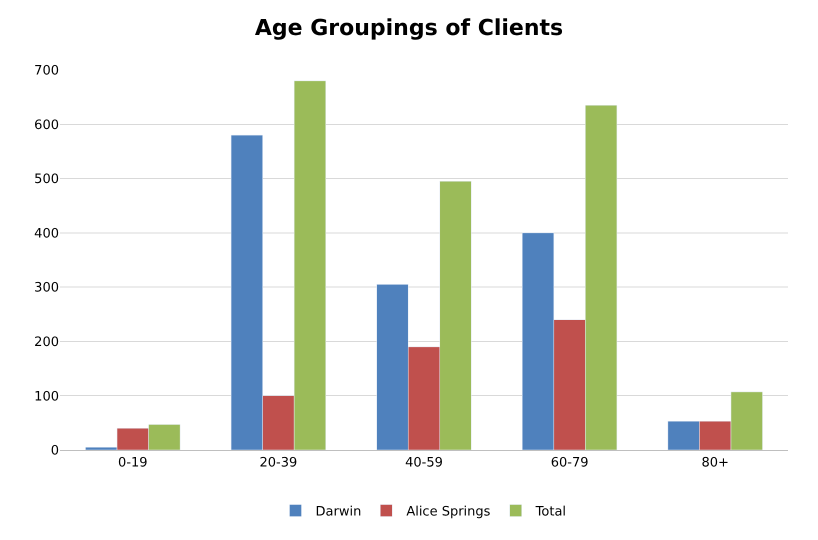 The height and width of the screenshot is (540, 818). What do you see at coordinates (46, 125) in the screenshot?
I see `y-tick-label: 600` at bounding box center [46, 125].